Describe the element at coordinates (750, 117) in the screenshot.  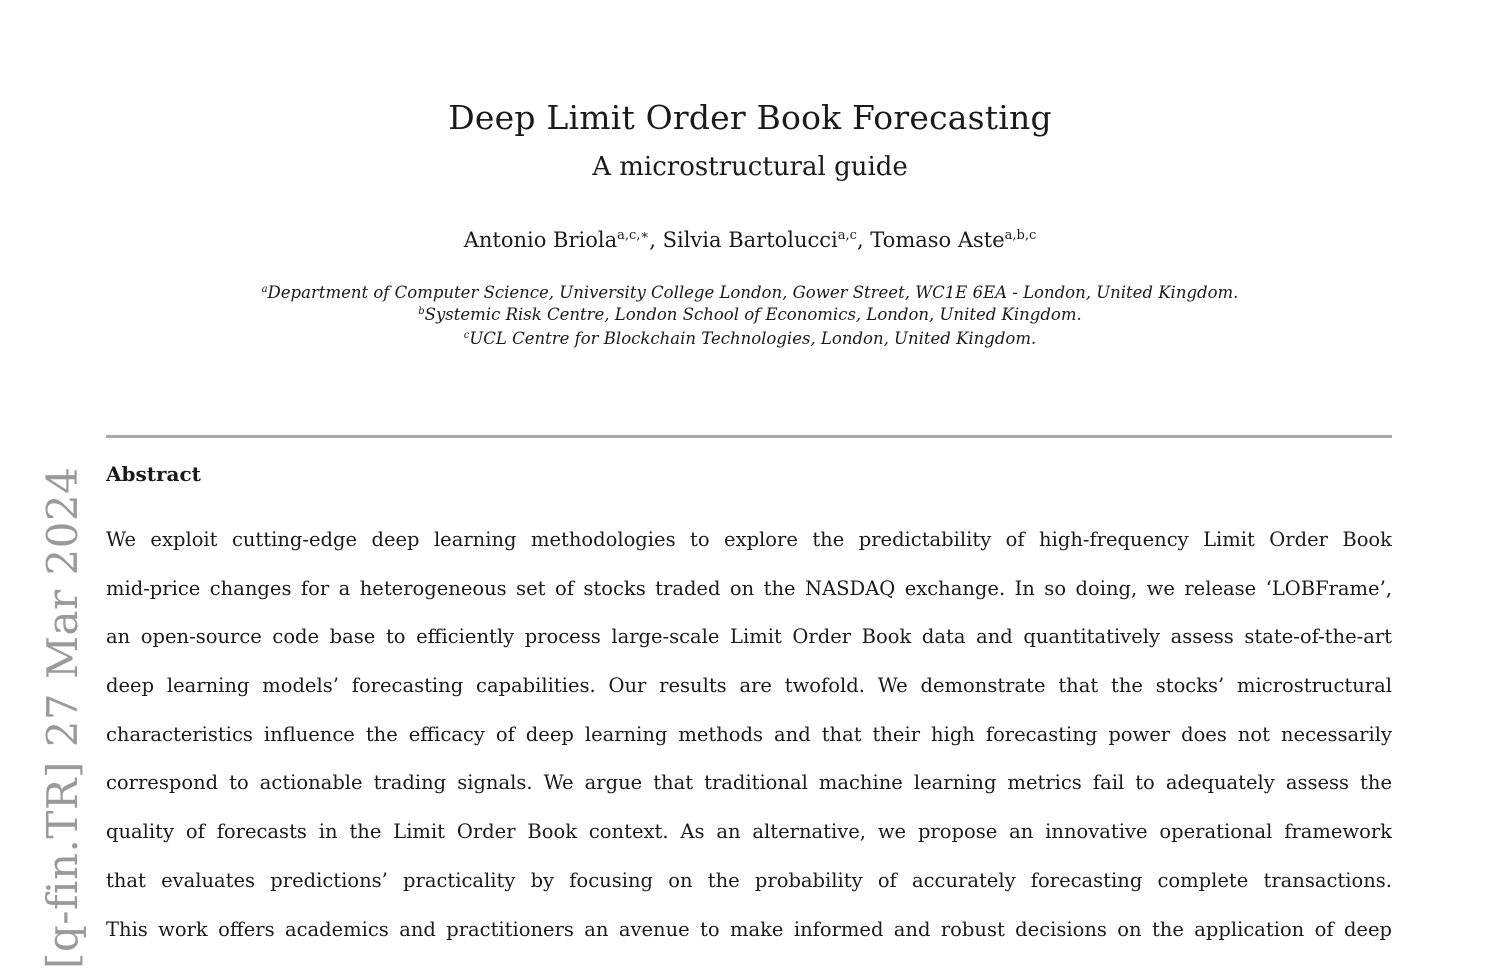
I see `paper-title: Deep Limit Order Book Forecasting` at that location.